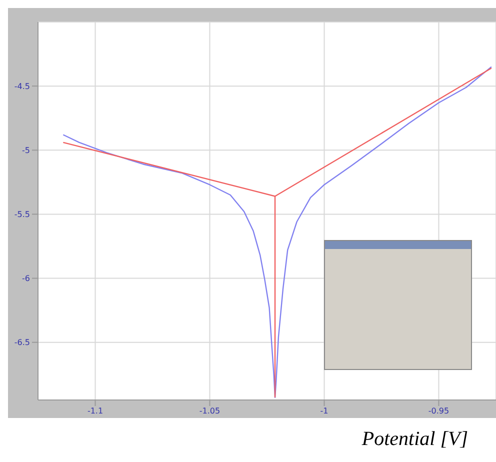 The width and height of the screenshot is (496, 462). What do you see at coordinates (209, 411) in the screenshot?
I see `x-tick-label: -1.05` at bounding box center [209, 411].